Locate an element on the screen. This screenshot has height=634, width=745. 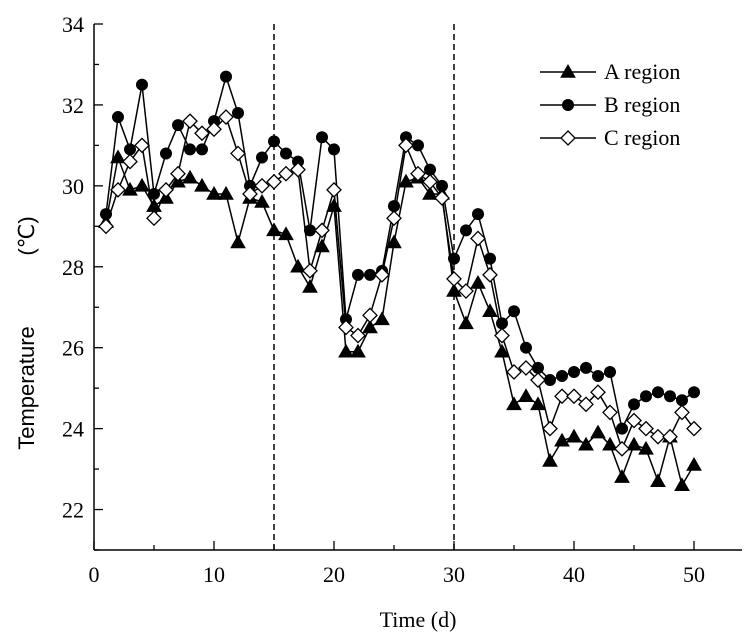
legend-label: C region is located at coordinates (642, 137).